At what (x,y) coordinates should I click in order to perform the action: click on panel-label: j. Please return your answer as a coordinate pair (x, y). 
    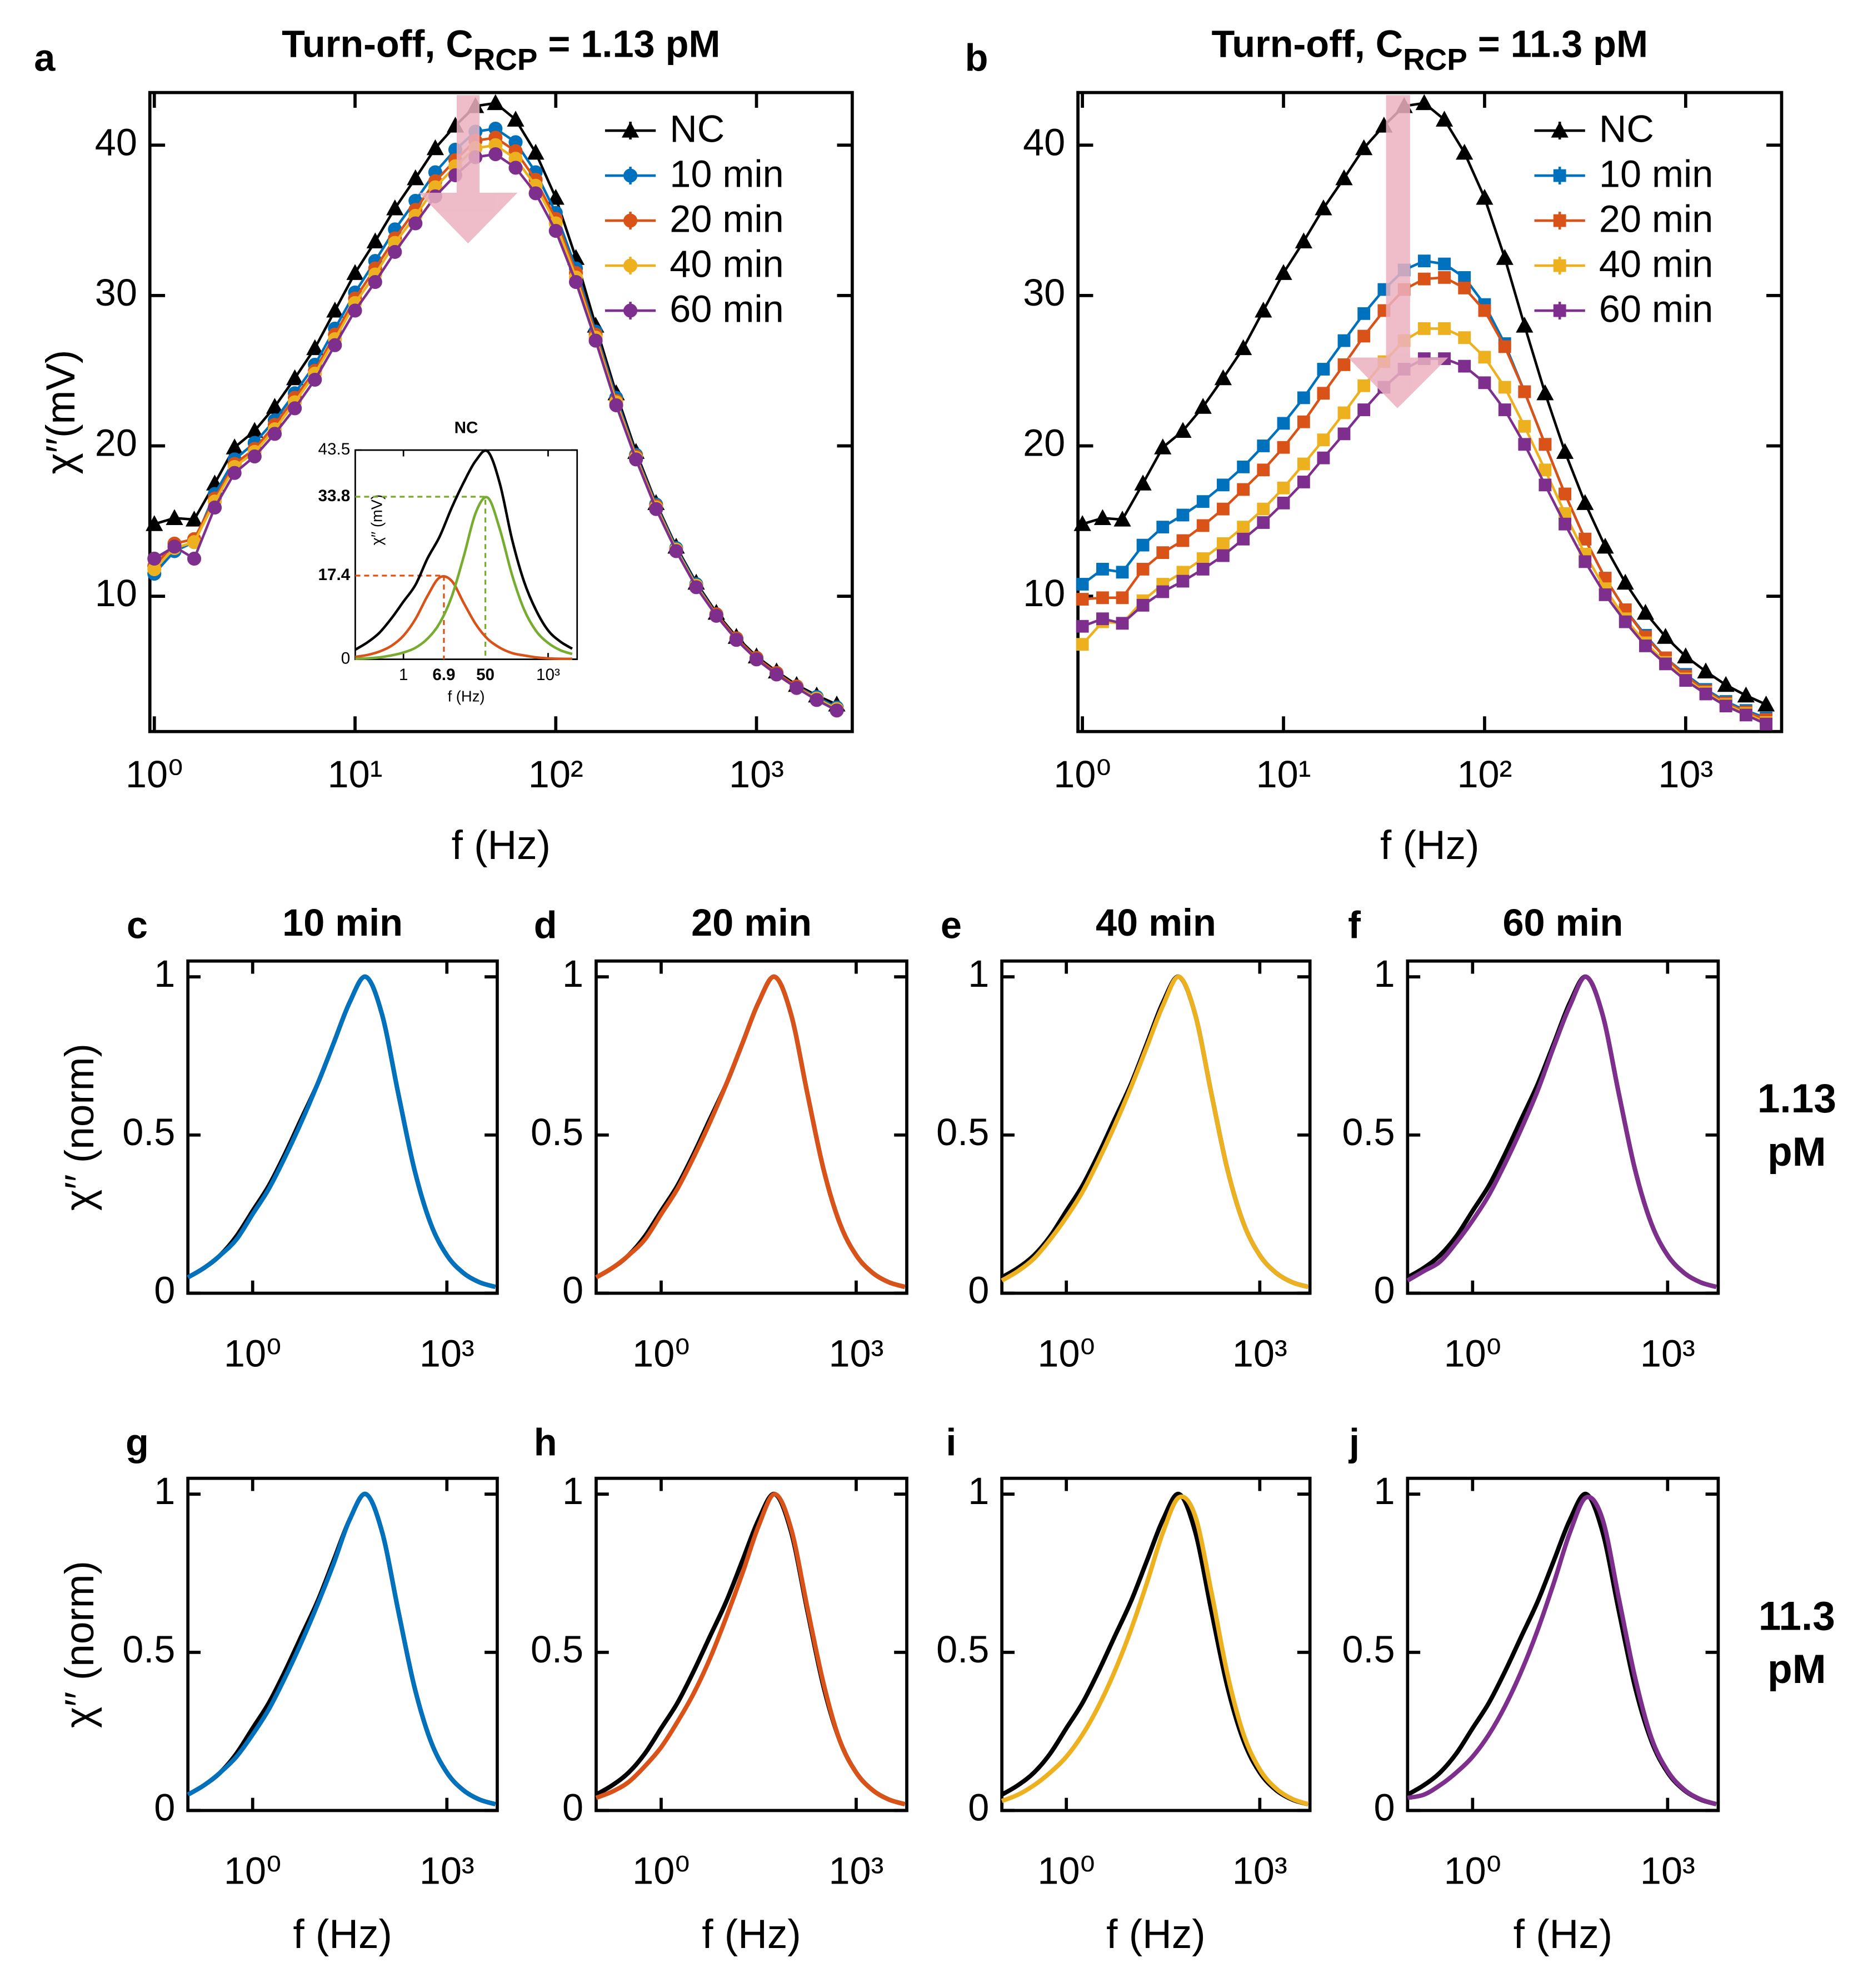
    Looking at the image, I should click on (1354, 1442).